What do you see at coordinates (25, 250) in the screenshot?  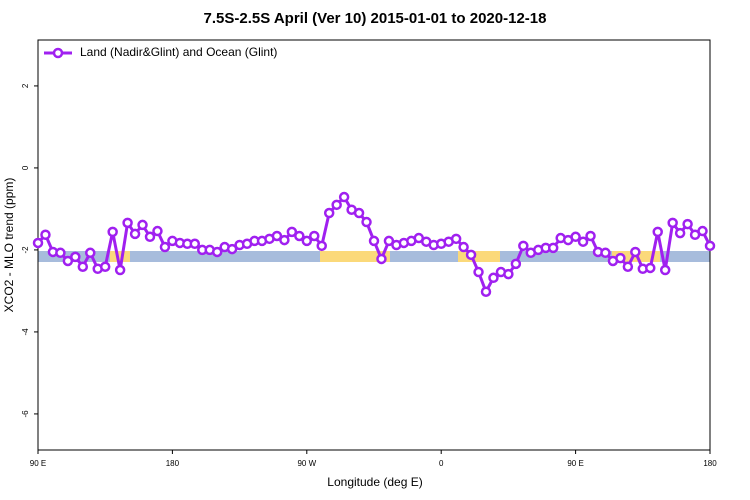 I see `y-tick-label: -2` at bounding box center [25, 250].